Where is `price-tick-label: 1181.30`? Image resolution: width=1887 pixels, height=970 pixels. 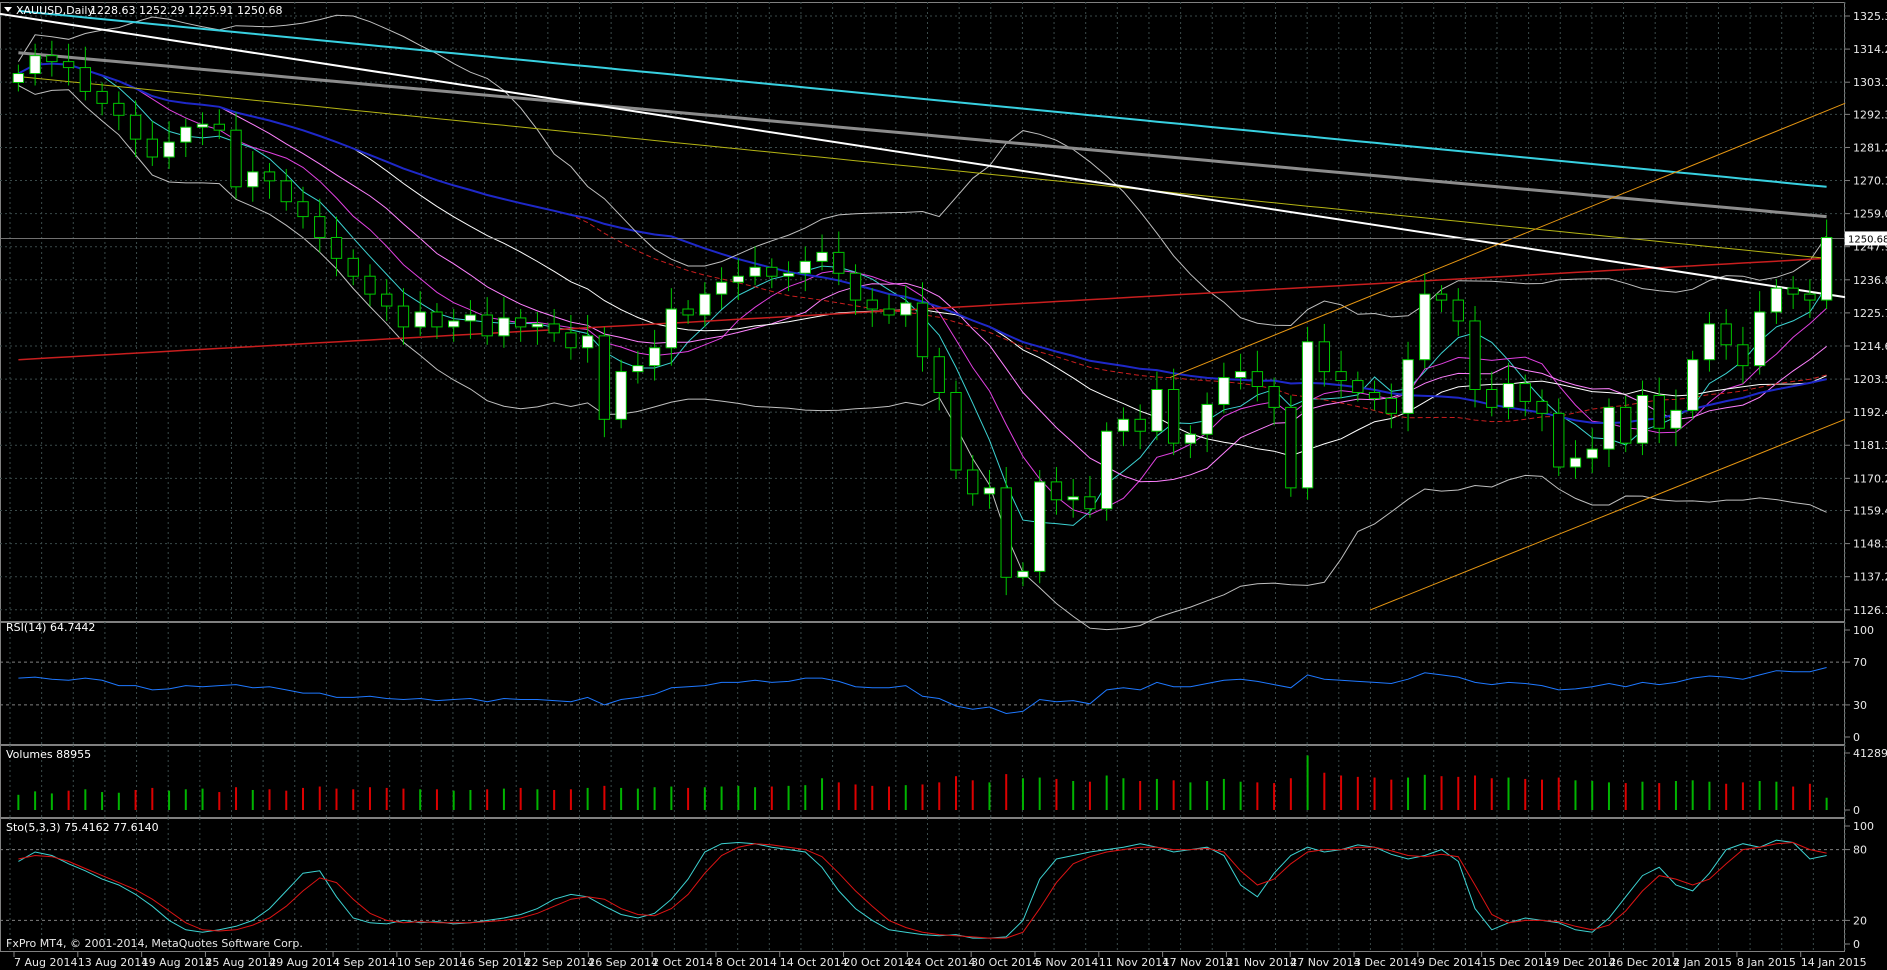 price-tick-label: 1181.30 is located at coordinates (1870, 445).